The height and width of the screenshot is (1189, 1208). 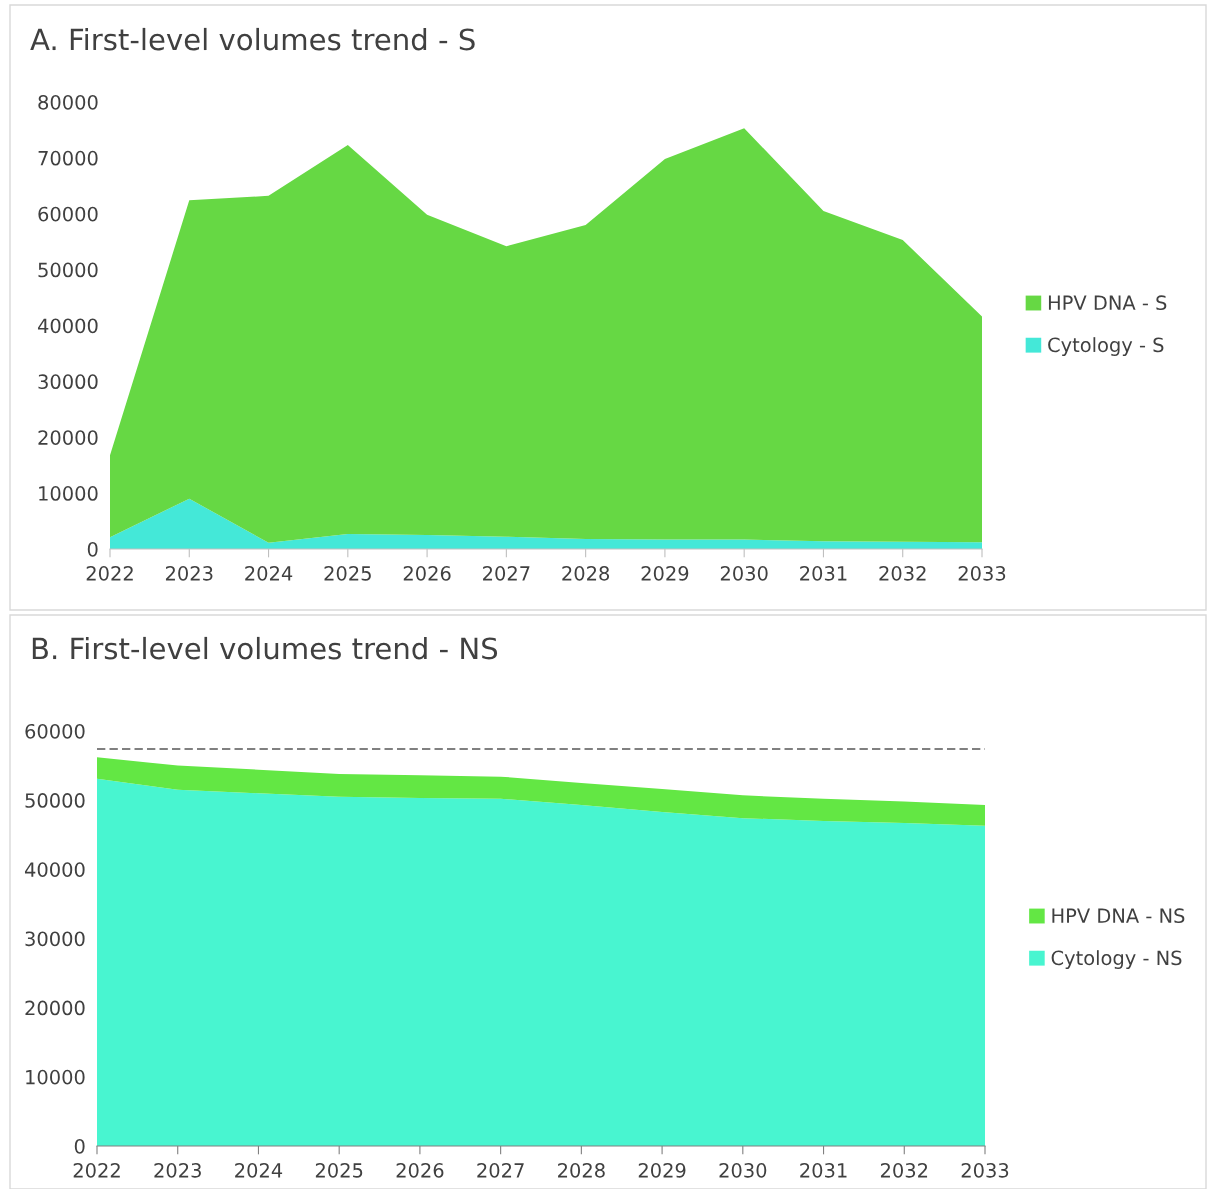 What do you see at coordinates (68, 102) in the screenshot?
I see `y-tick-label: 80000` at bounding box center [68, 102].